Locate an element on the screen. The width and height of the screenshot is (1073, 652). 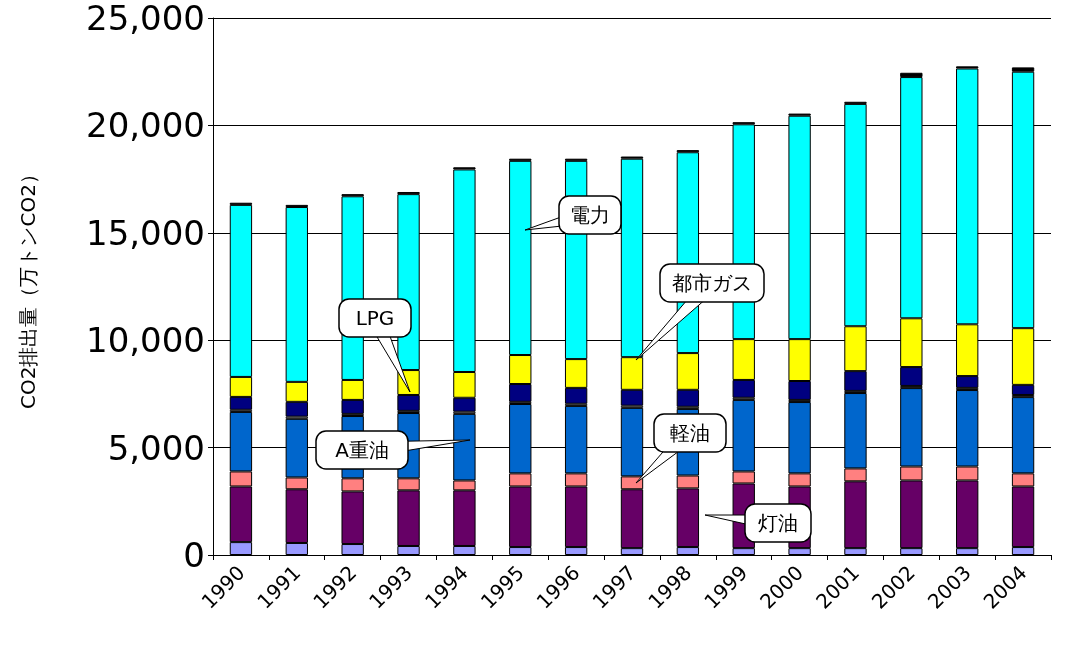
annotation: 灯油 is located at coordinates (778, 523).